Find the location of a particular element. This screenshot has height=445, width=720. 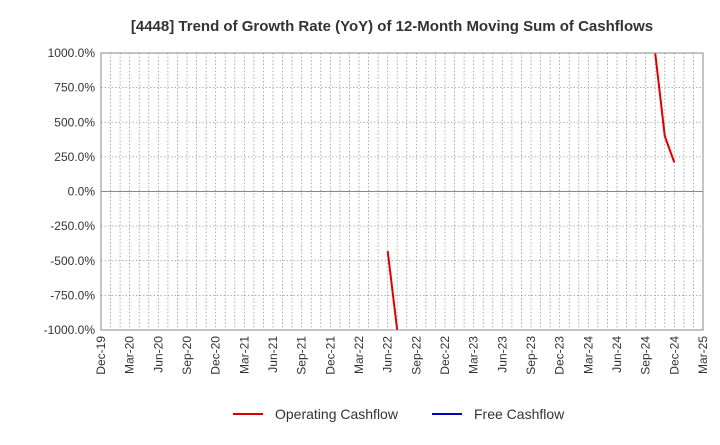

legend-label: Operating Cashflow is located at coordinates (337, 414).